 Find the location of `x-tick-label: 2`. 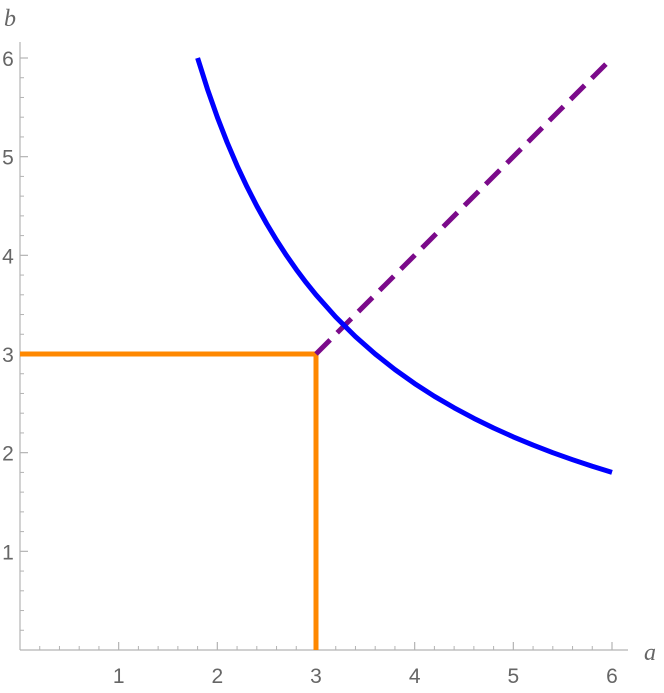

x-tick-label: 2 is located at coordinates (217, 676).